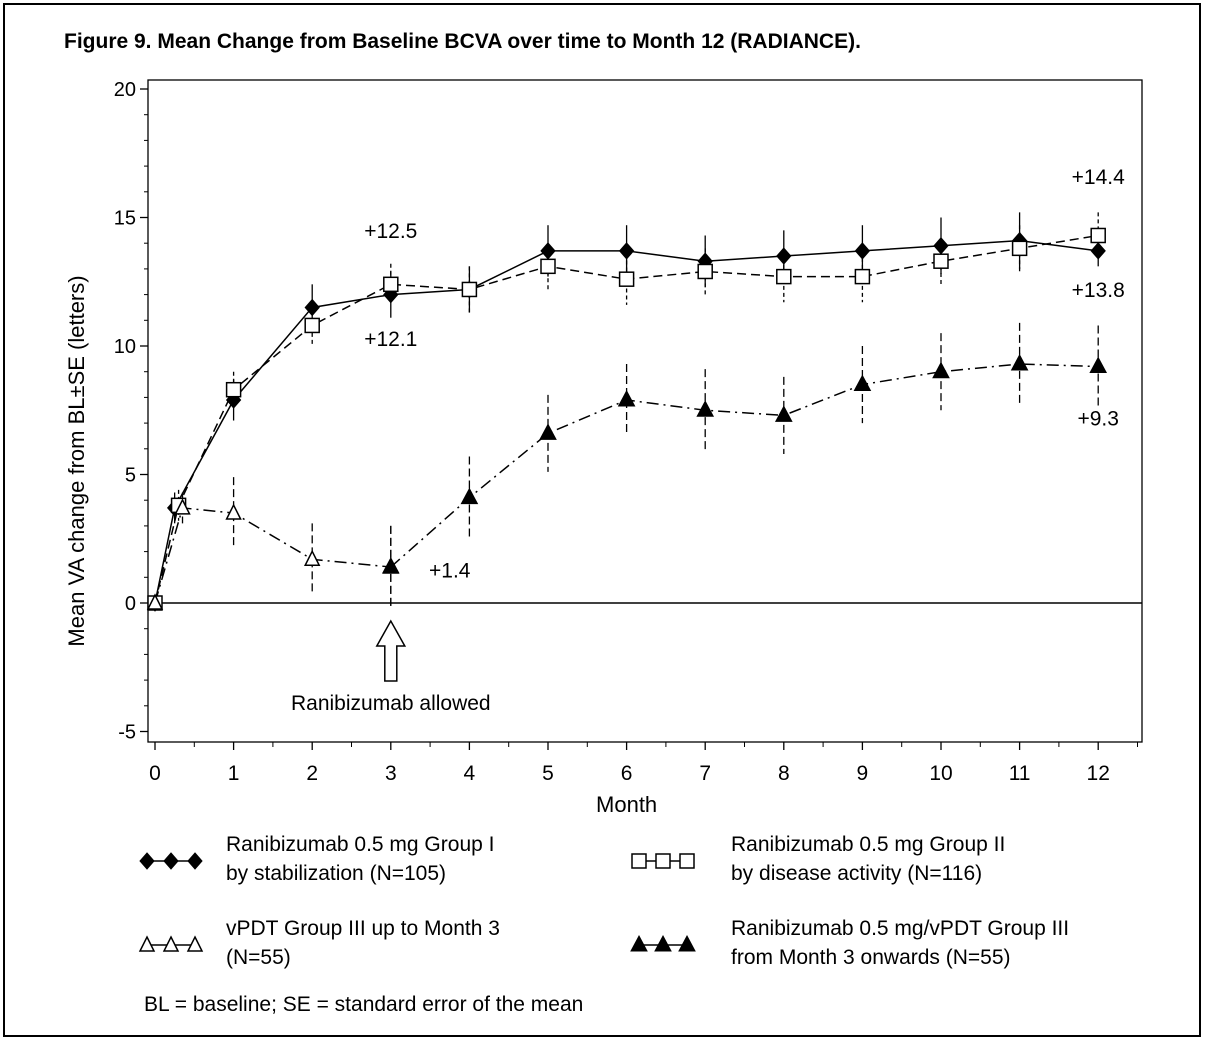  Describe the element at coordinates (125, 90) in the screenshot. I see `y-tick-label: 20` at that location.